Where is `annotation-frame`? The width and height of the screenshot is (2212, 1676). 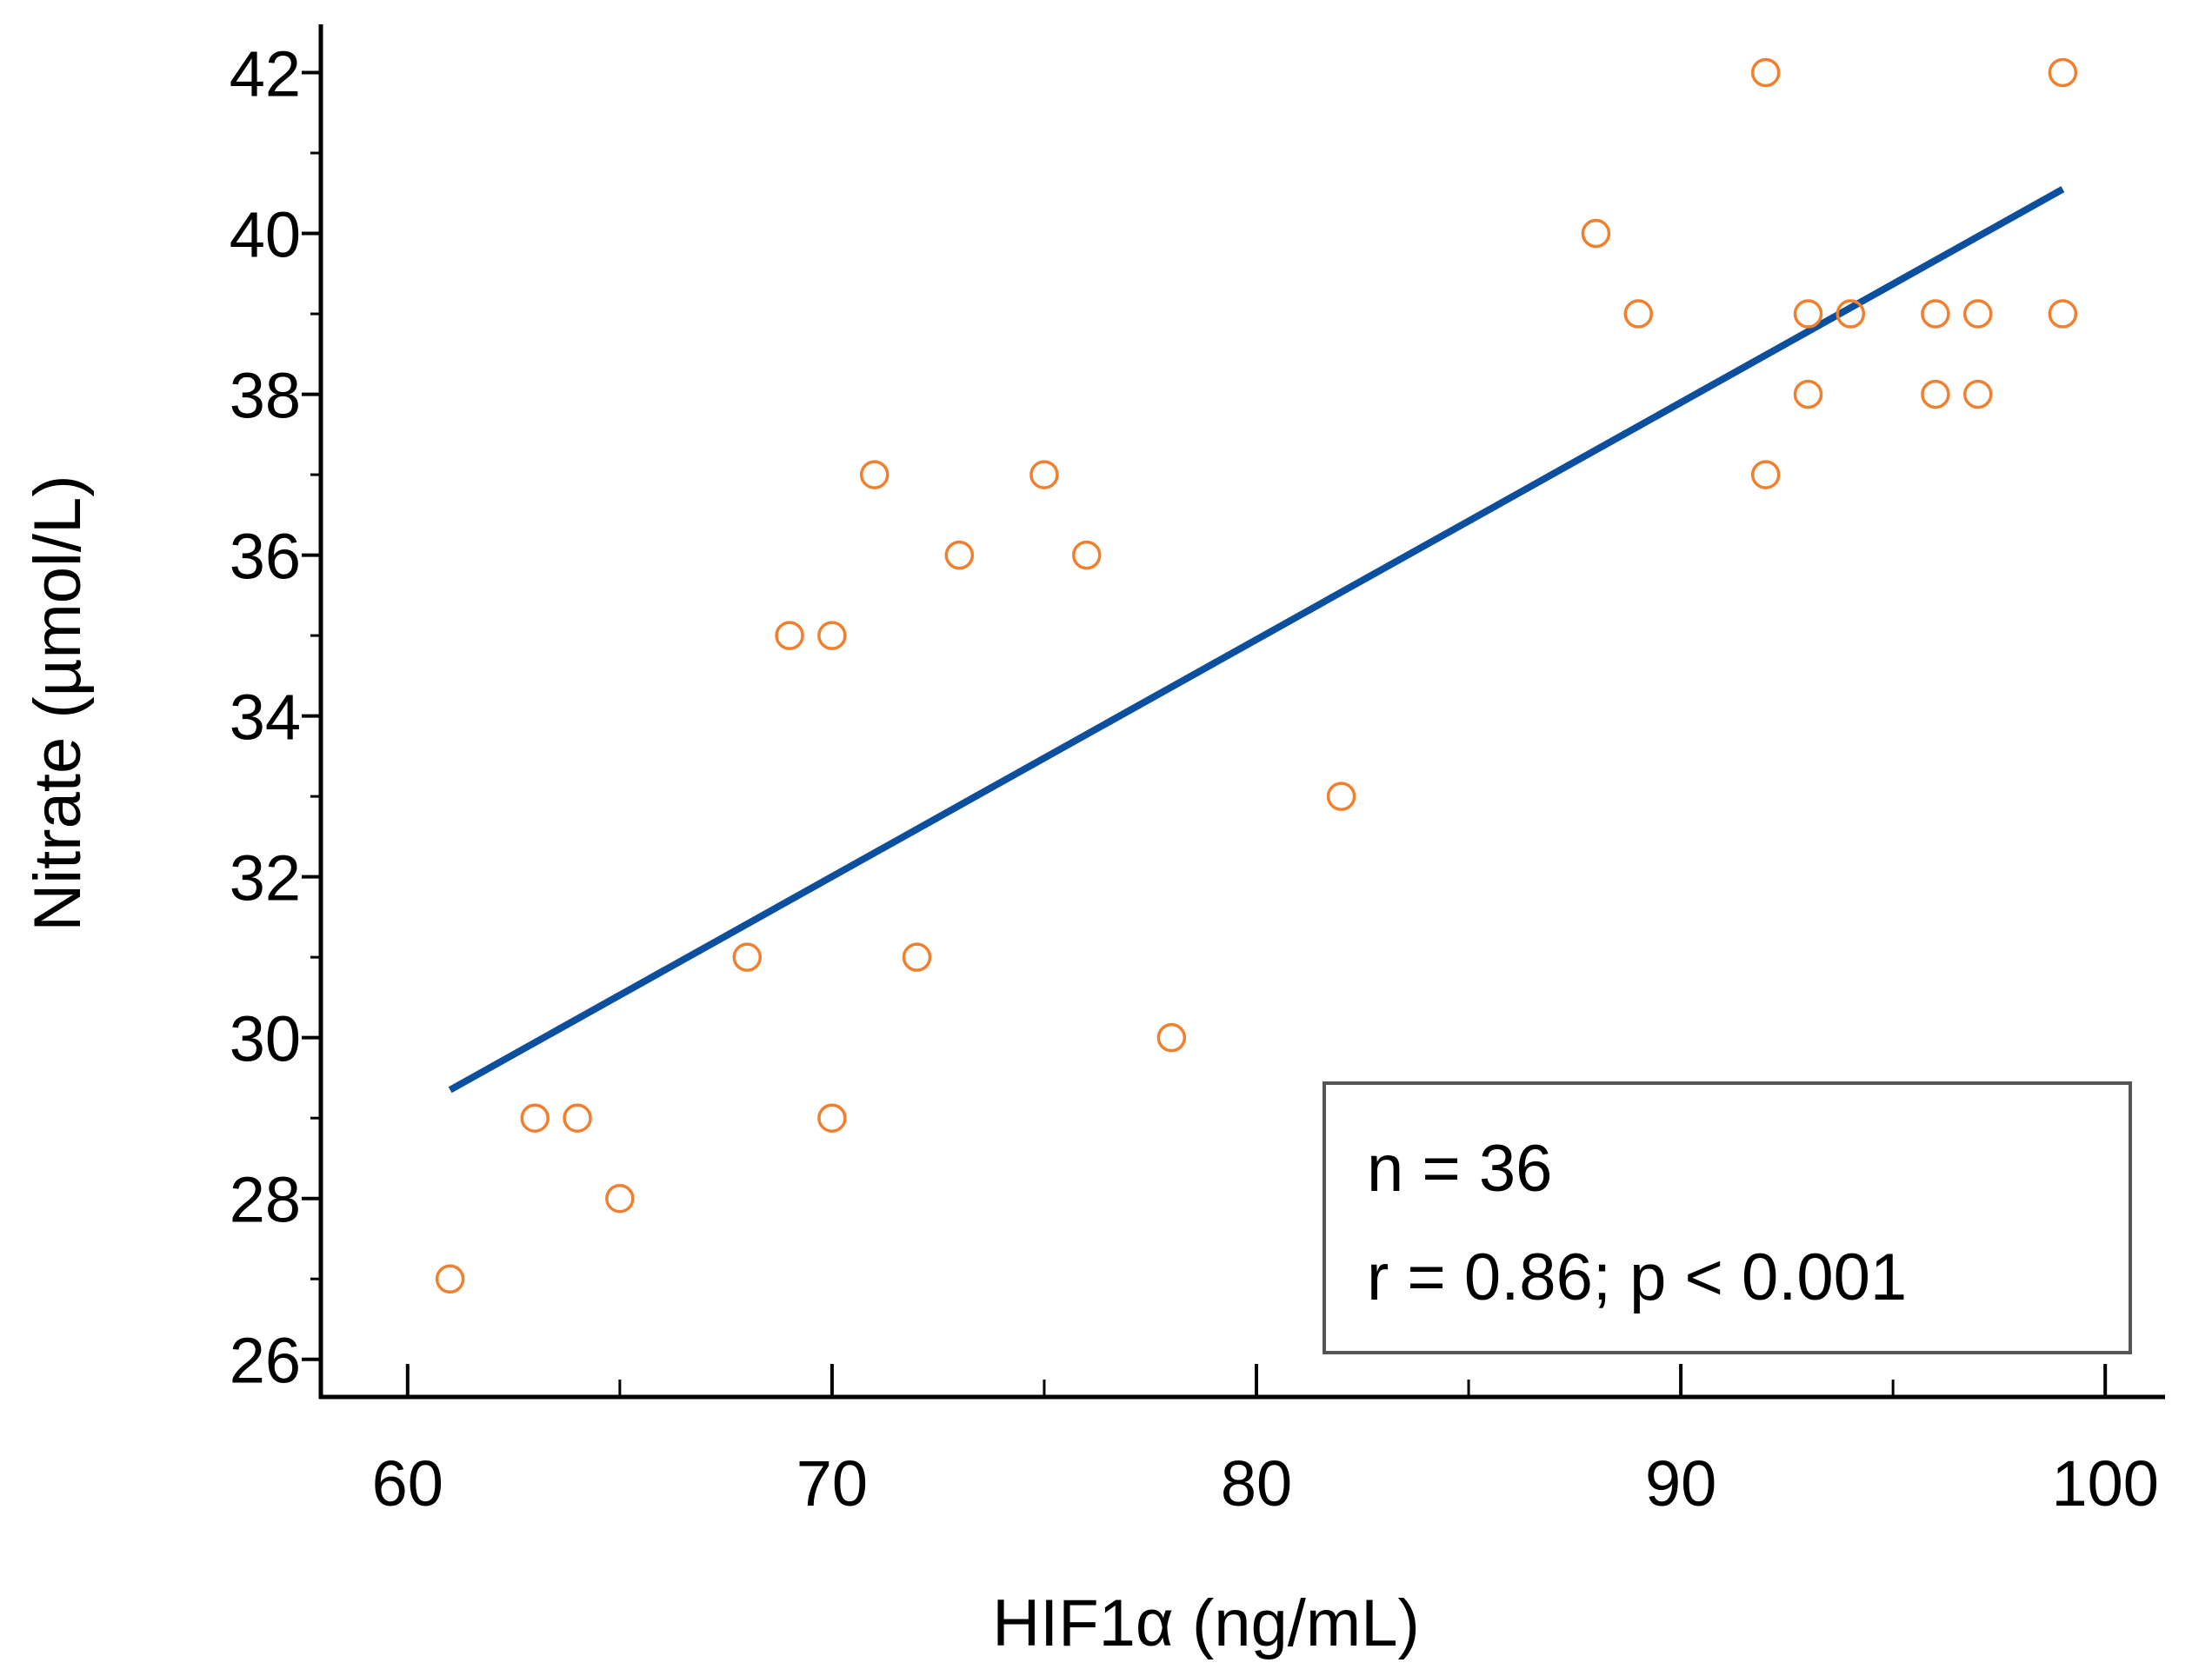
annotation-frame is located at coordinates (1727, 1217).